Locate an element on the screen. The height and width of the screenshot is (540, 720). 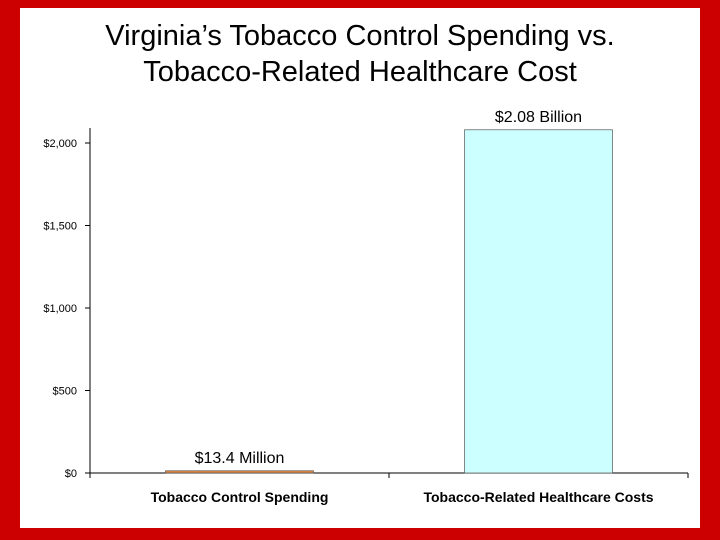
y-tick-label: $2,000 is located at coordinates (60, 144).